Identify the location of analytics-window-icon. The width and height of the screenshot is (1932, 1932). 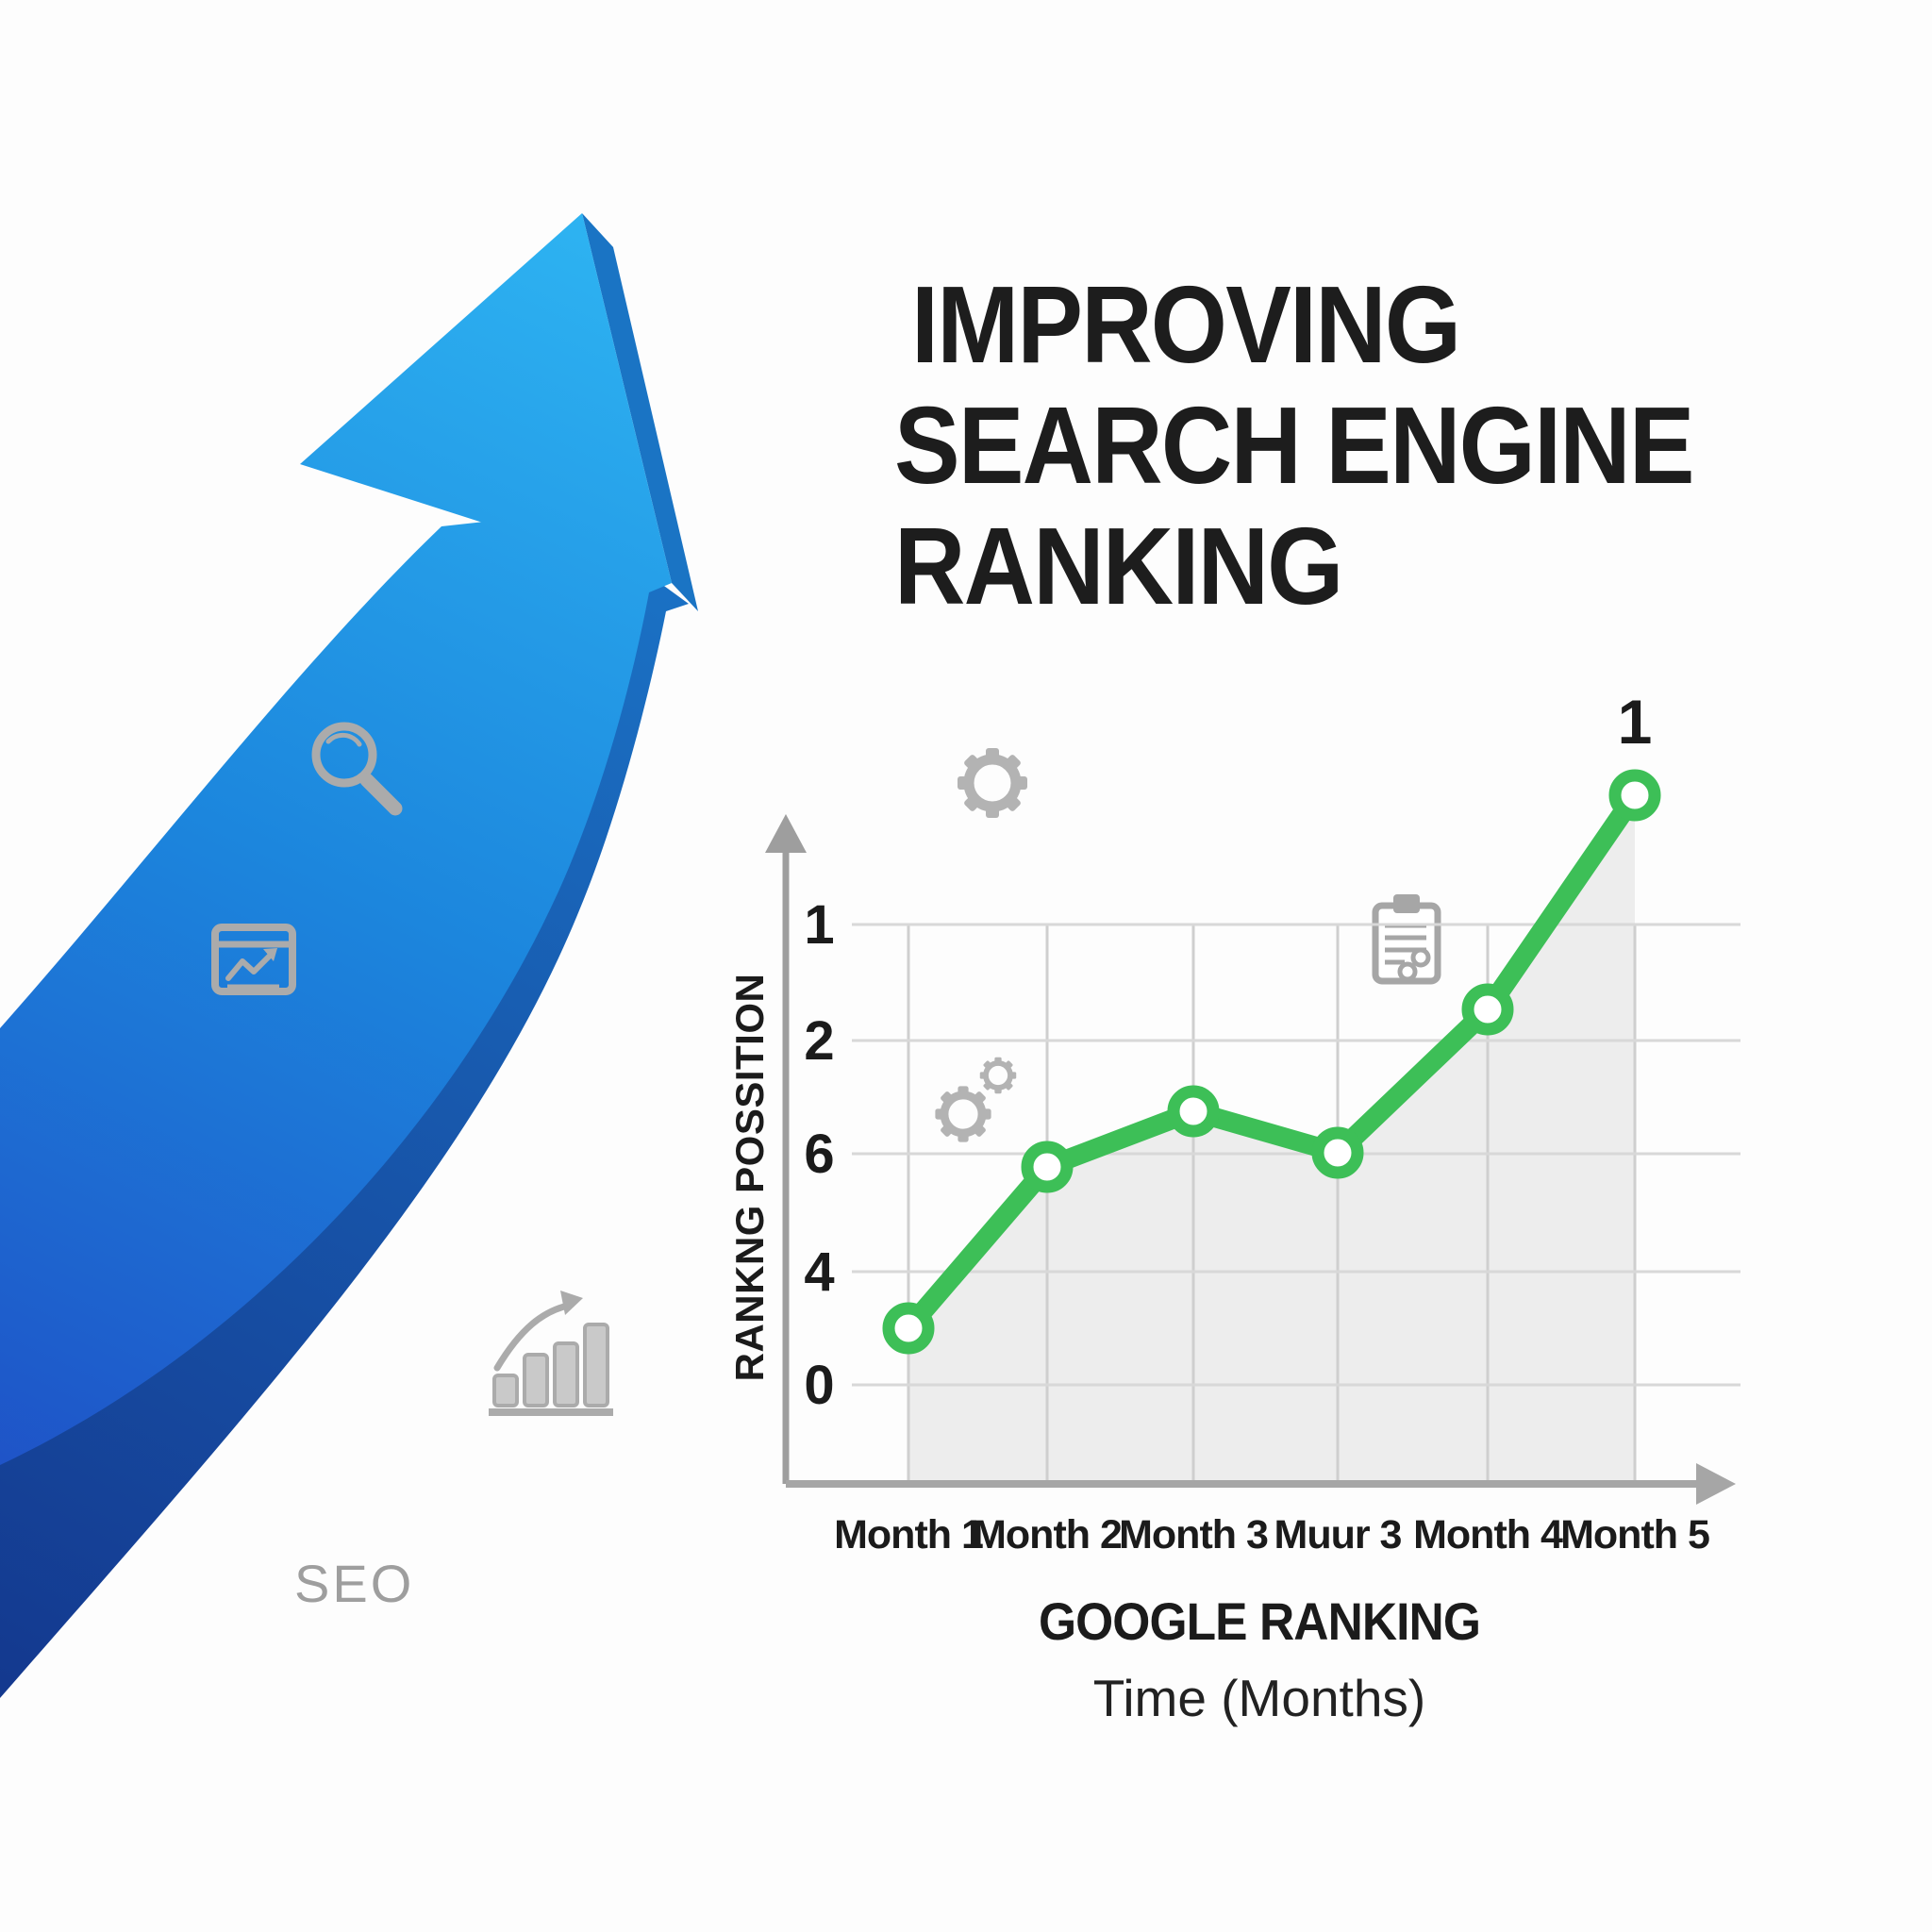
(254, 959).